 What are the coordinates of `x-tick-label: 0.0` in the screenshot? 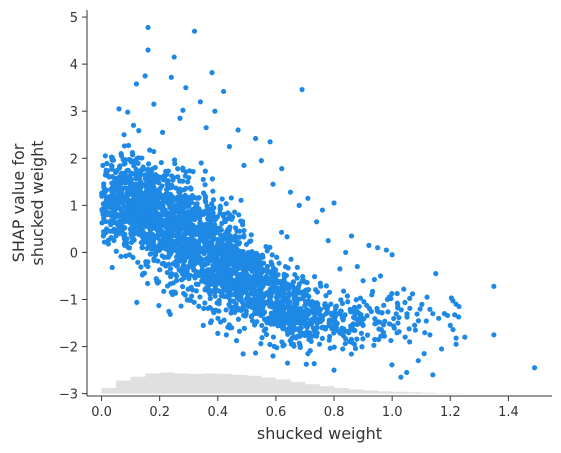 It's located at (101, 412).